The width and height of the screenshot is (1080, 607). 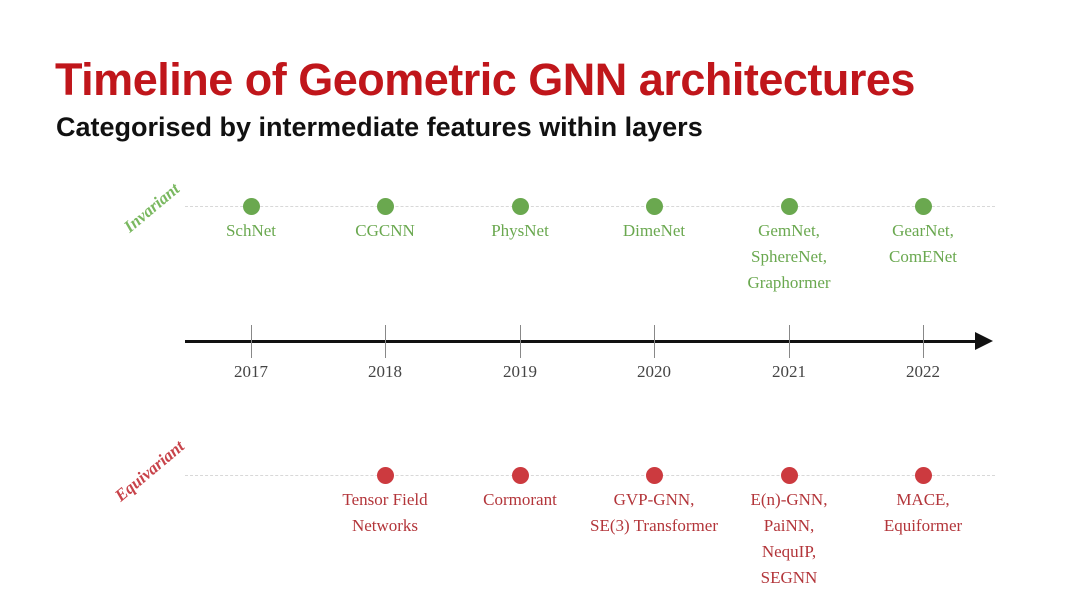 What do you see at coordinates (149, 471) in the screenshot?
I see `equivariant-category-label: Equivariant` at bounding box center [149, 471].